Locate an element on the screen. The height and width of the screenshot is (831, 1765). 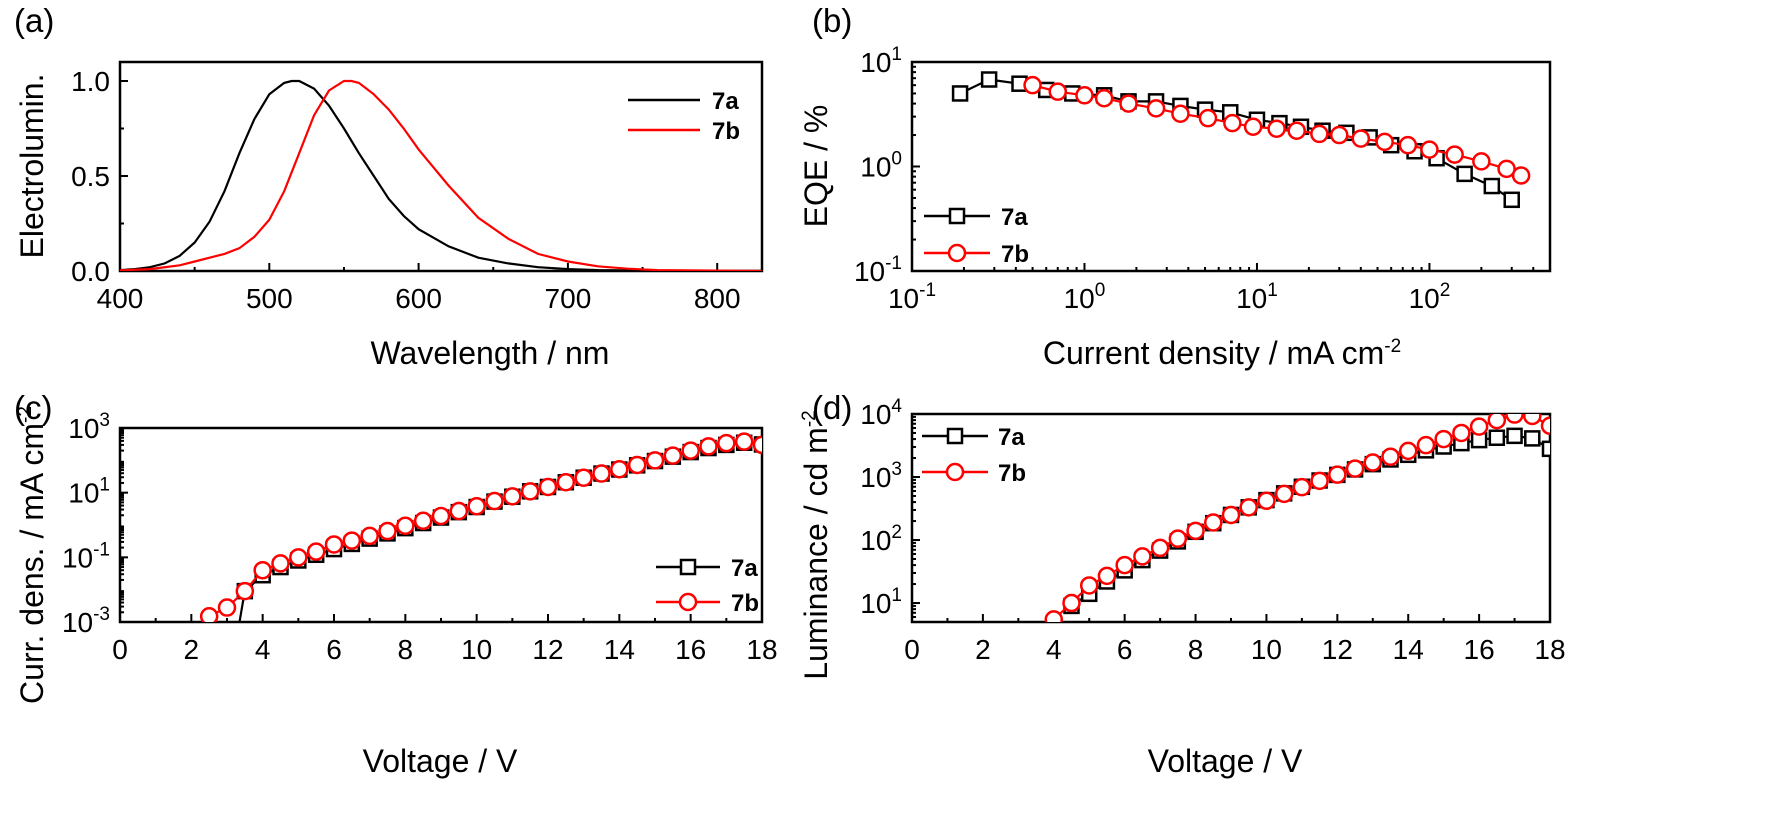
x-tick-label-c-4: 8 is located at coordinates (406, 649).